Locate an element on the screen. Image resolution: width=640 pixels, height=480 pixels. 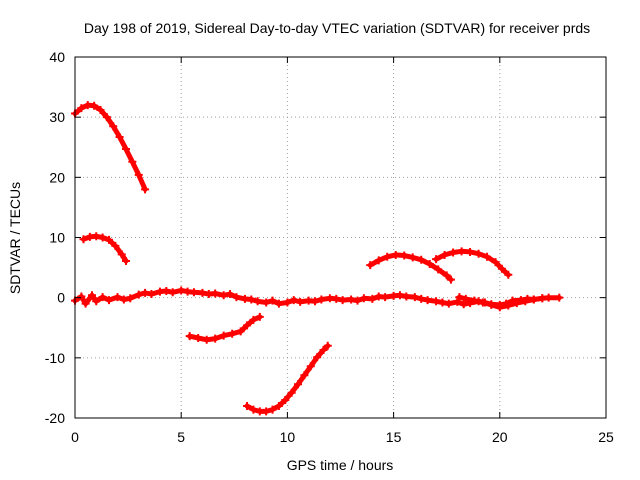
x-tick-label: 10 is located at coordinates (288, 437).